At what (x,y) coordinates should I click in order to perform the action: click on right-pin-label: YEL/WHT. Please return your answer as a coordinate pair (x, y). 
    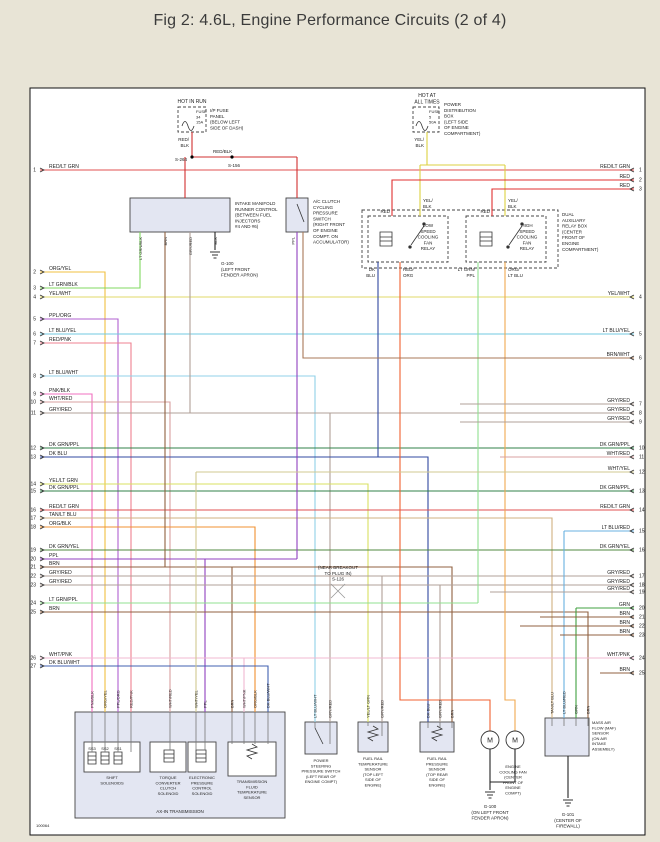
    Looking at the image, I should click on (619, 294).